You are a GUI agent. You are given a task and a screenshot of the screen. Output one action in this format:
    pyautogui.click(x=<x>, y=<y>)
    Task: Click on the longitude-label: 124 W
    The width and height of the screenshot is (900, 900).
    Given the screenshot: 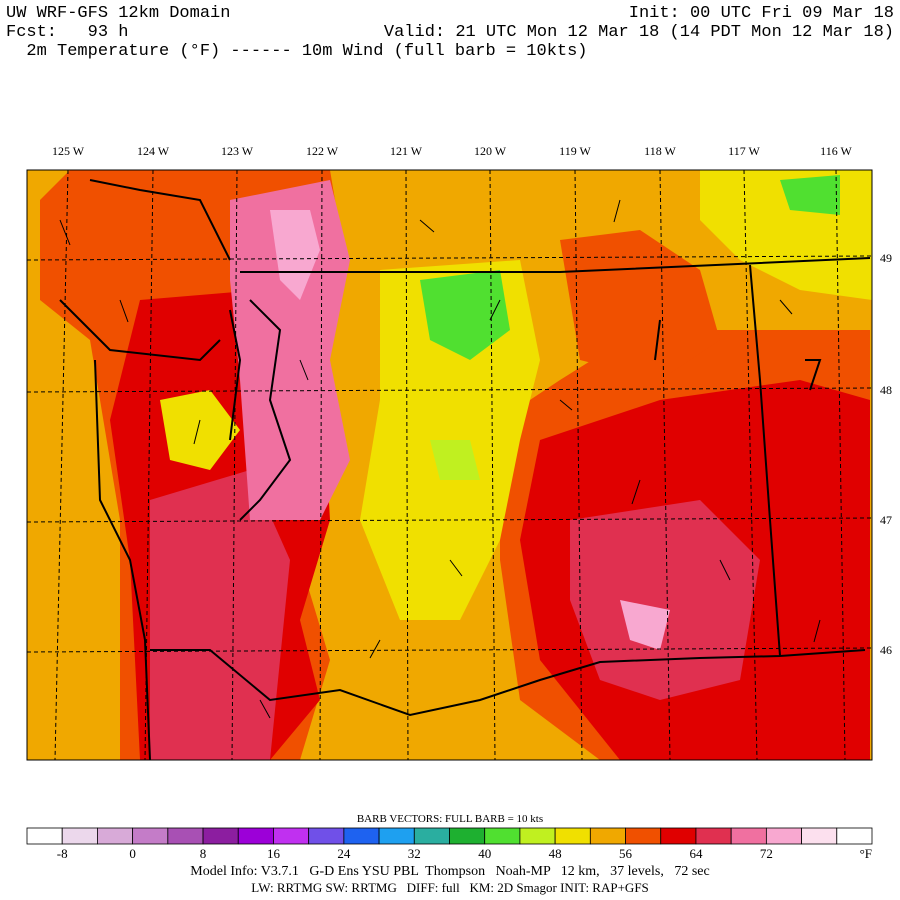 What is the action you would take?
    pyautogui.click(x=153, y=151)
    